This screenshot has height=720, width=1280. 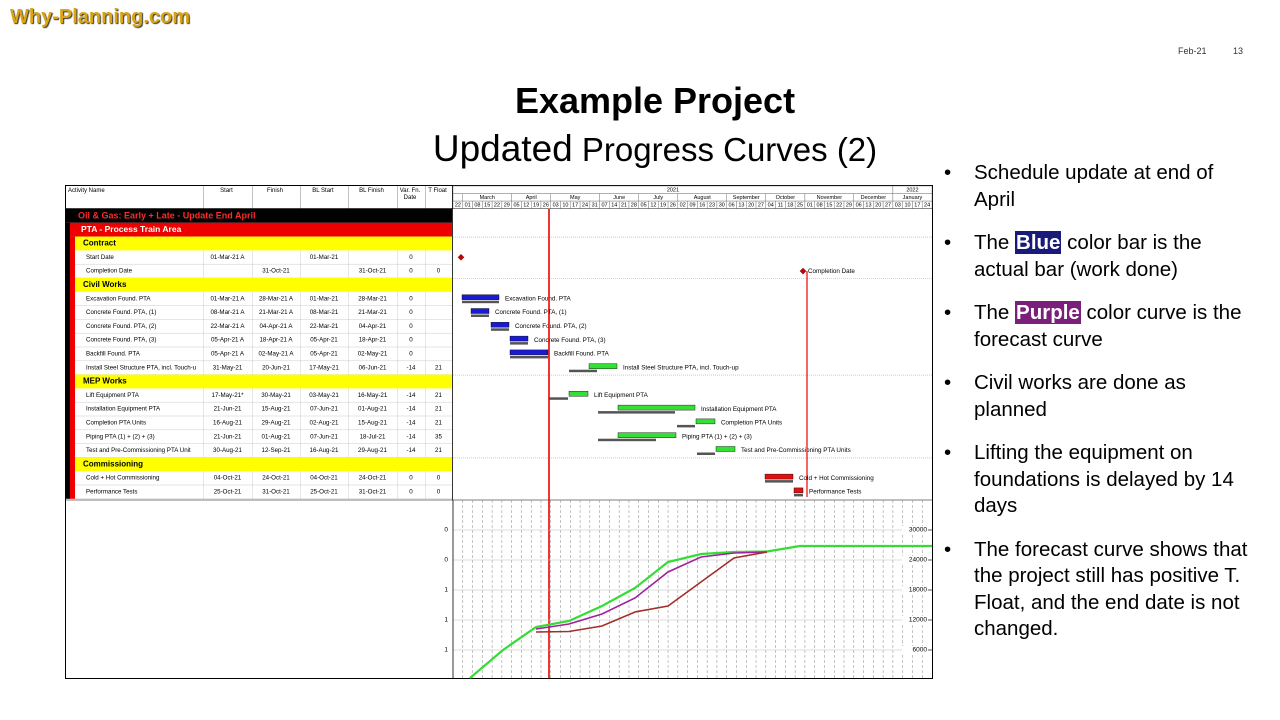 I want to click on milestone, so click(x=803, y=271).